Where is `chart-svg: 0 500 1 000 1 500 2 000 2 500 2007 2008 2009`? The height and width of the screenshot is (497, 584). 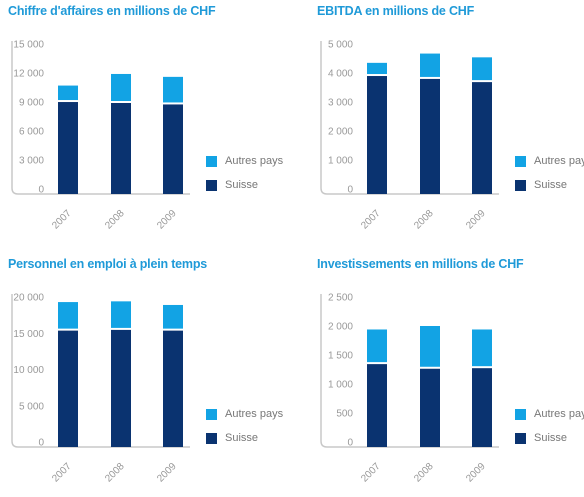
chart-svg: 0 500 1 000 1 500 2 000 2 500 2007 2008 2009 is located at coordinates (409, 389).